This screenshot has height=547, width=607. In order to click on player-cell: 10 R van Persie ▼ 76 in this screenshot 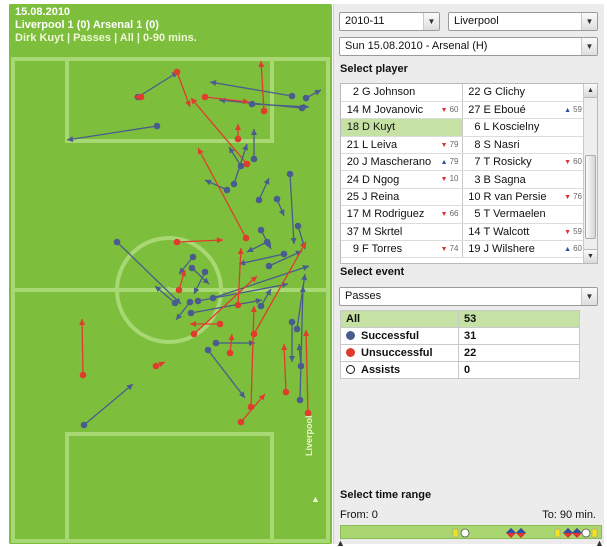, I will do `click(523, 197)`.